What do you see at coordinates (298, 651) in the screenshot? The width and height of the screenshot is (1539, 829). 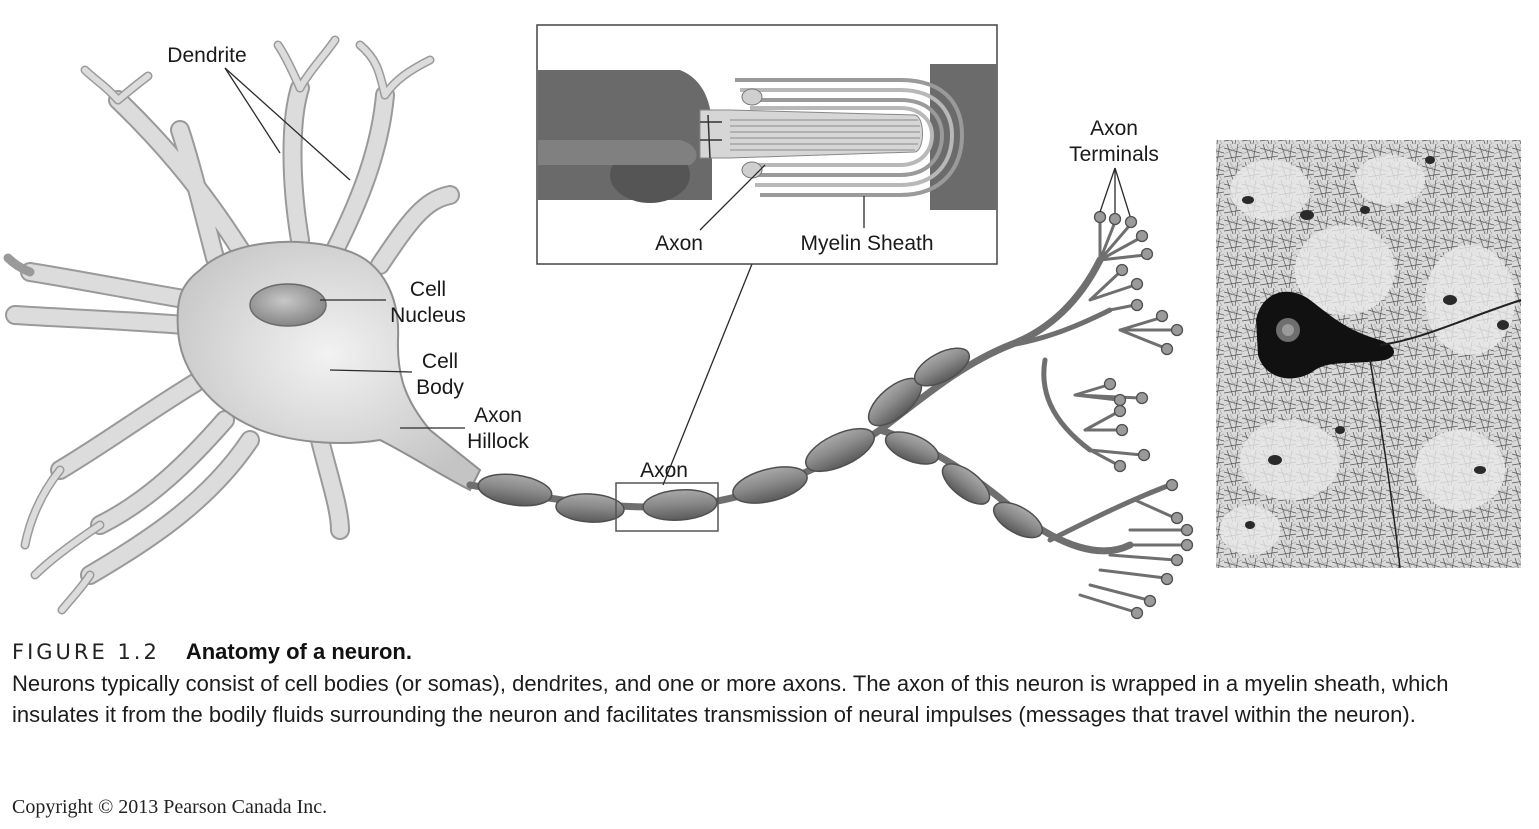 I see `figure-title: Anatomy of a neuron.` at bounding box center [298, 651].